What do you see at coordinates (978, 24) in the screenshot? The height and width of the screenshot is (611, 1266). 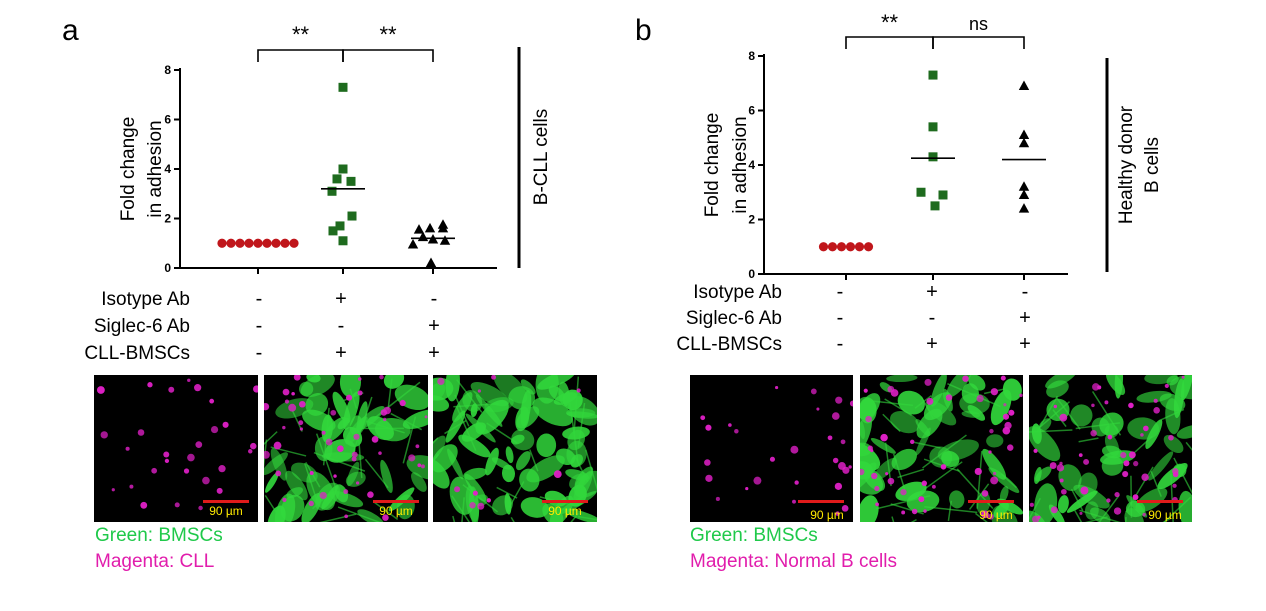 I see `significance-label: ns` at bounding box center [978, 24].